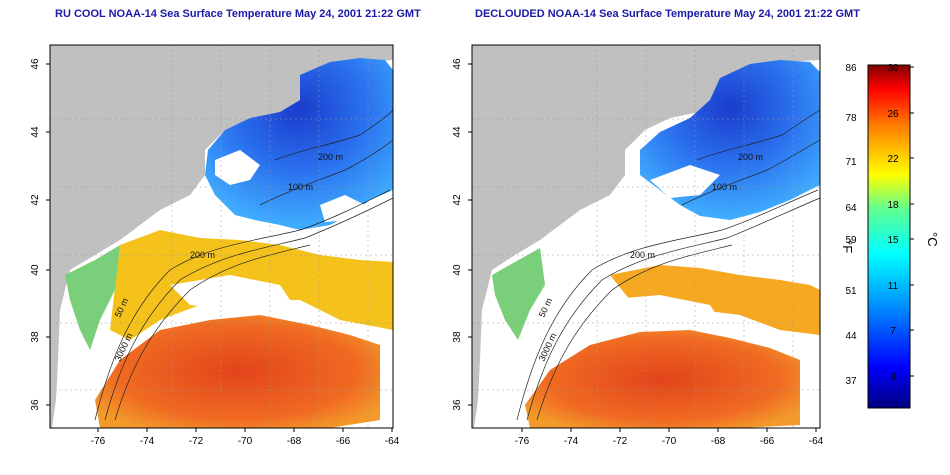  Describe the element at coordinates (893, 159) in the screenshot. I see `colorbar-celsius-tick: 22` at that location.